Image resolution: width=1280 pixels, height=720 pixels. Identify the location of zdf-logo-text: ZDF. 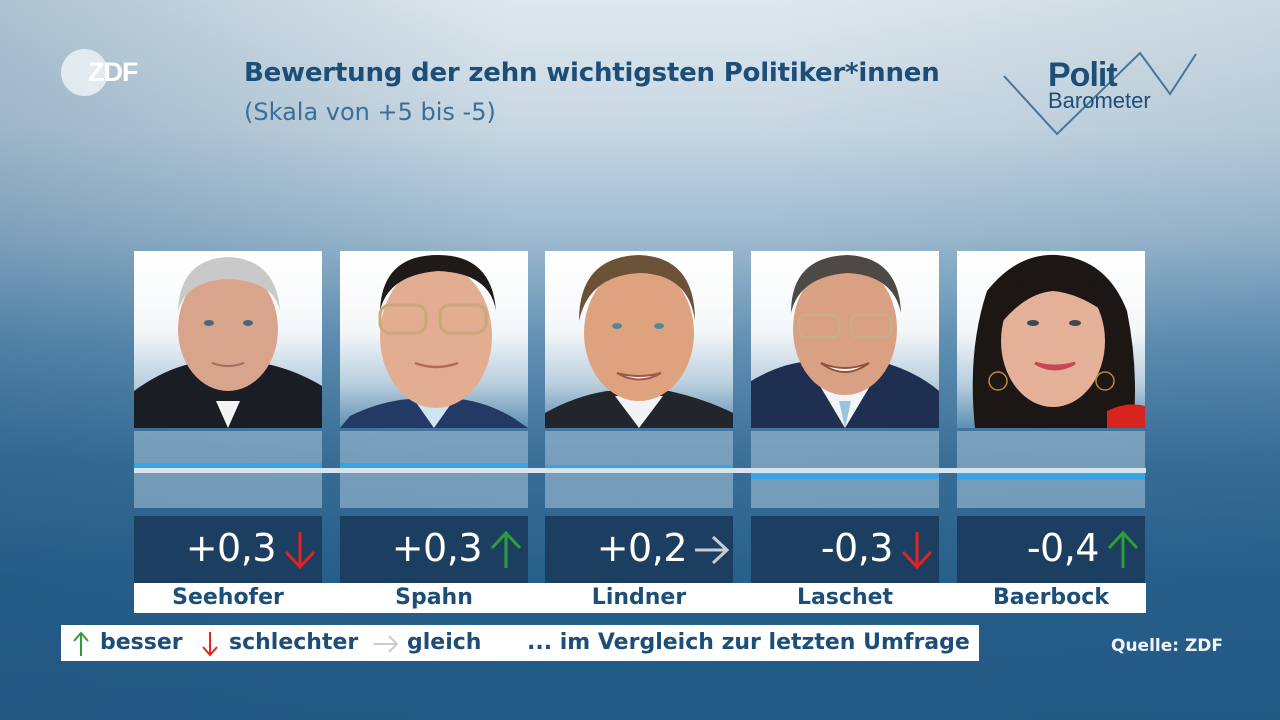
(113, 72).